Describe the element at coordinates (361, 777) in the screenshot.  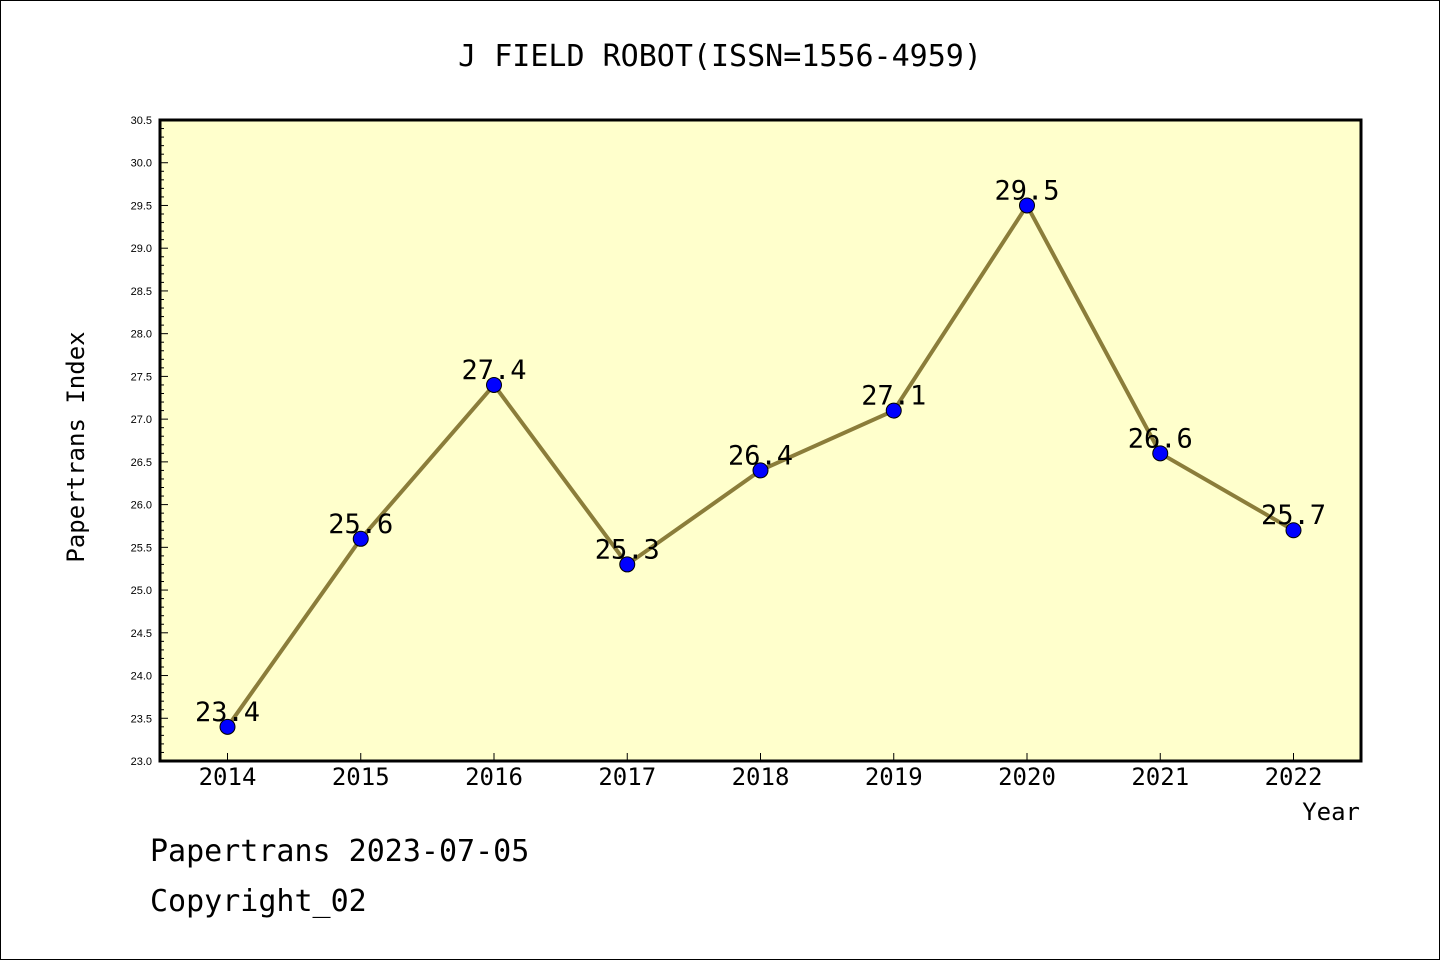
I see `x-tick-label: 2015` at that location.